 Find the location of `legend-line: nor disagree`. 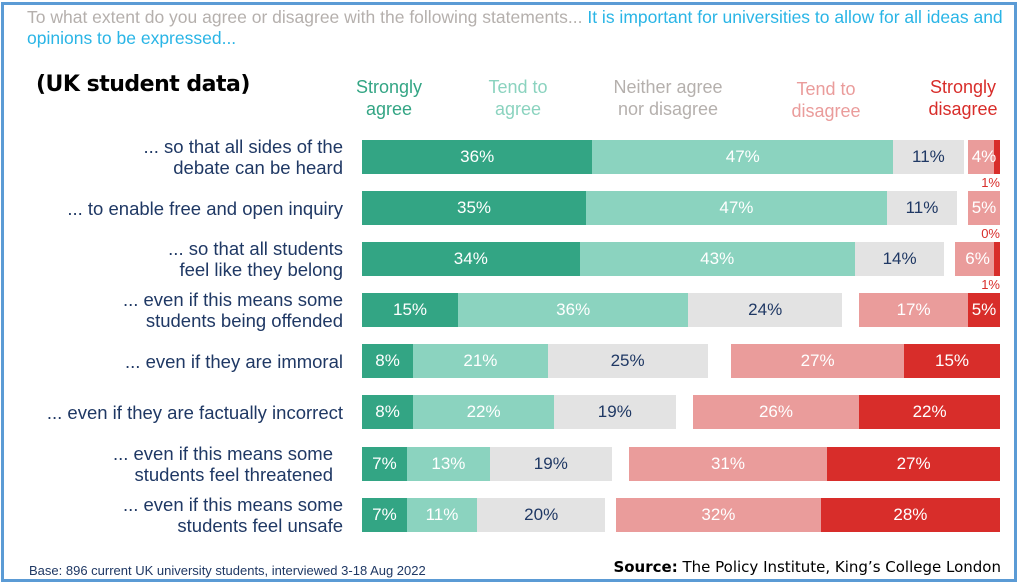

legend-line: nor disagree is located at coordinates (668, 109).